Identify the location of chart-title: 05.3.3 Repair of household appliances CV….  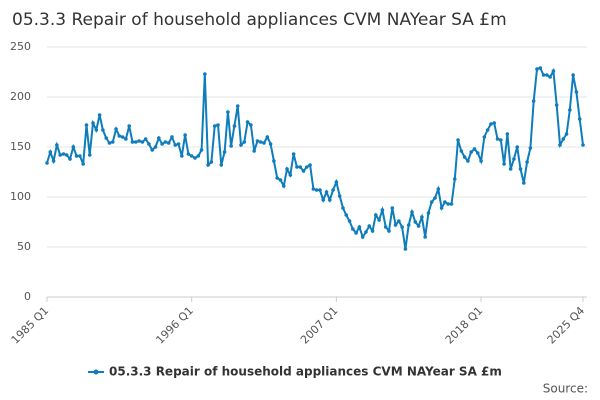
(259, 20).